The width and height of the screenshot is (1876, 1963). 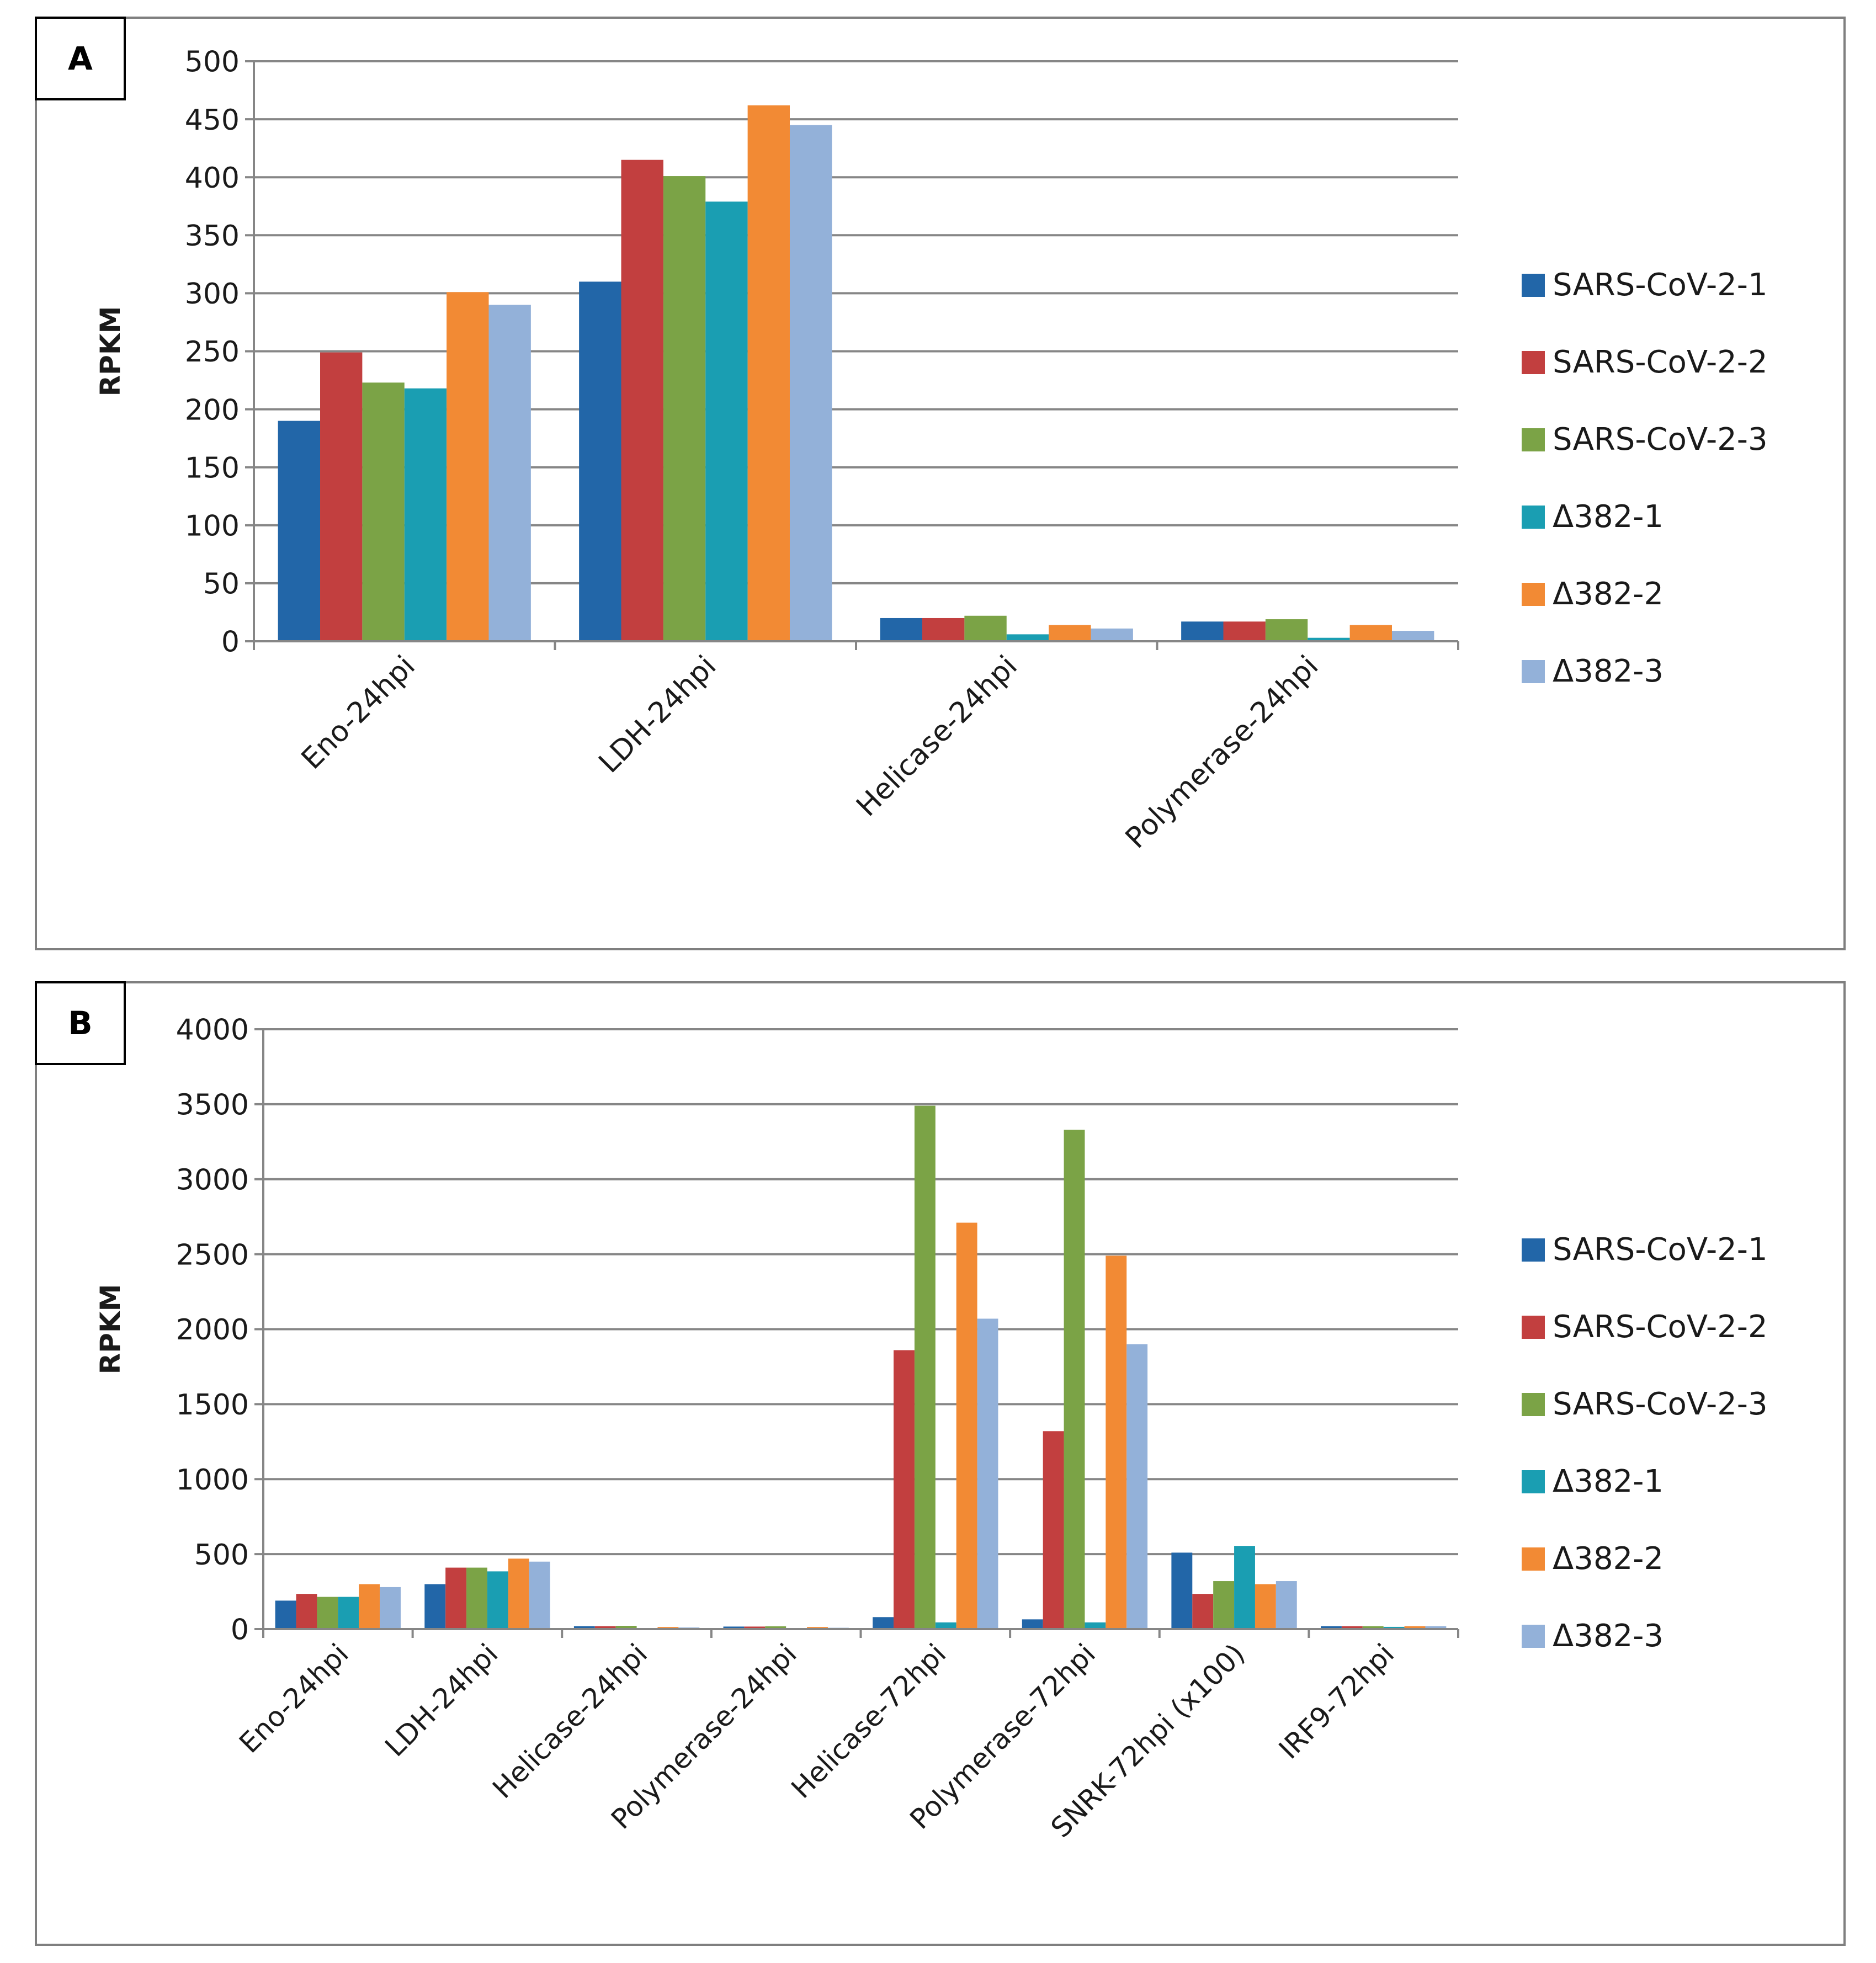 I want to click on y-tick-label: 250, so click(x=212, y=352).